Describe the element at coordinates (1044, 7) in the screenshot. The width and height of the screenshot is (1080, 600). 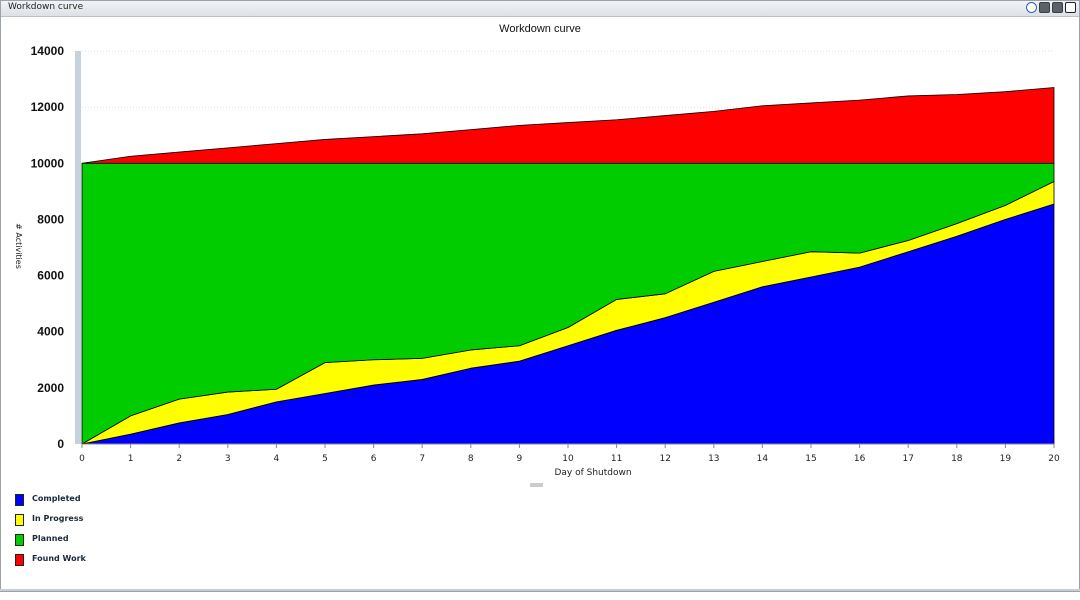
I see `minimize-icon` at that location.